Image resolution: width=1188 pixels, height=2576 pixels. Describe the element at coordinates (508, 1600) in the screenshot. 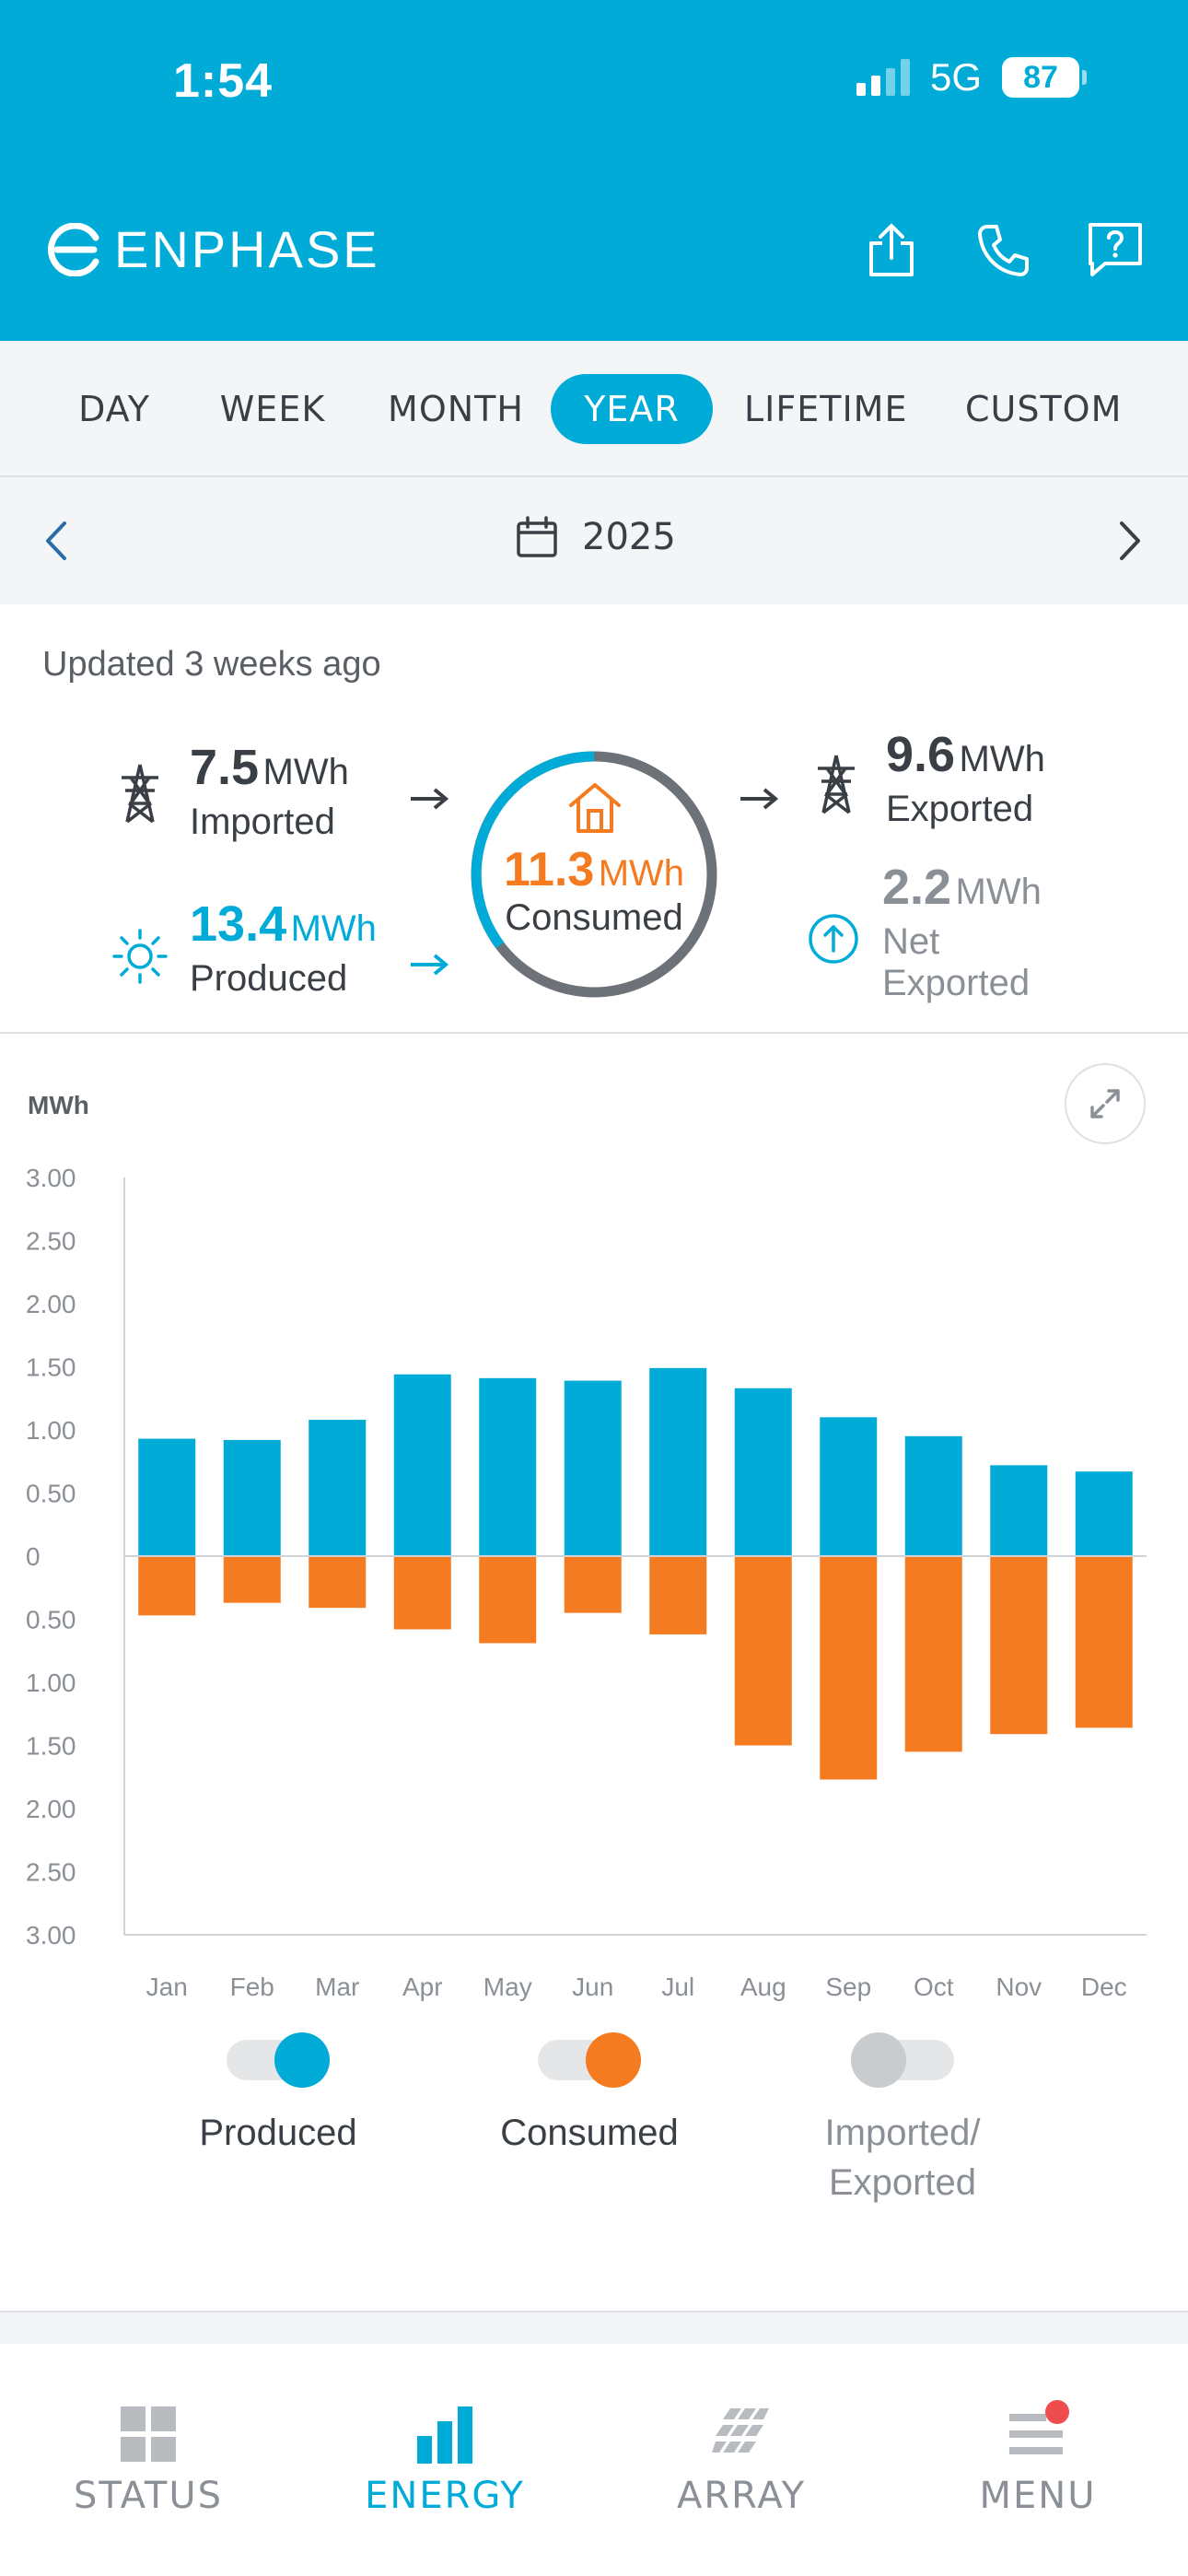

I see `consumed-bar-may` at that location.